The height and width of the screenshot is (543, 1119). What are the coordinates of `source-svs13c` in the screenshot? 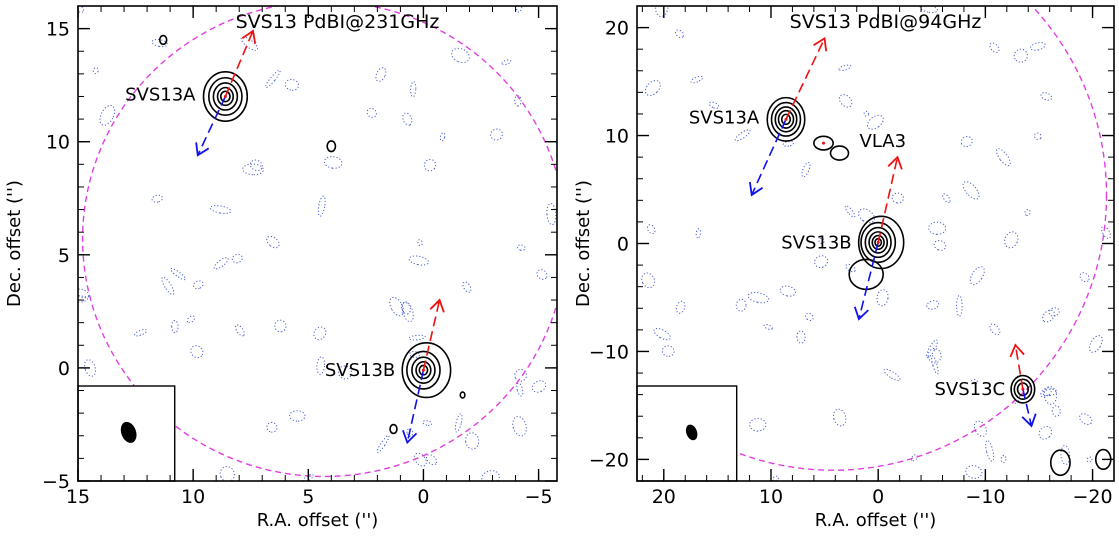 It's located at (1023, 385).